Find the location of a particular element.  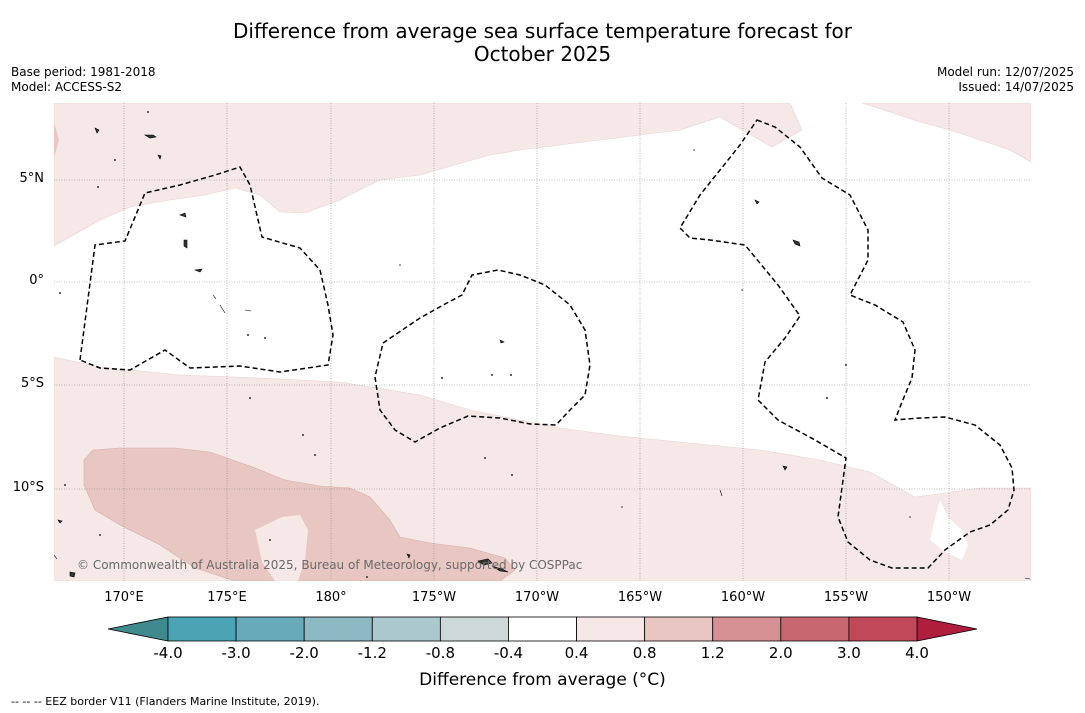

lon-label-160w: 160°W is located at coordinates (743, 597).